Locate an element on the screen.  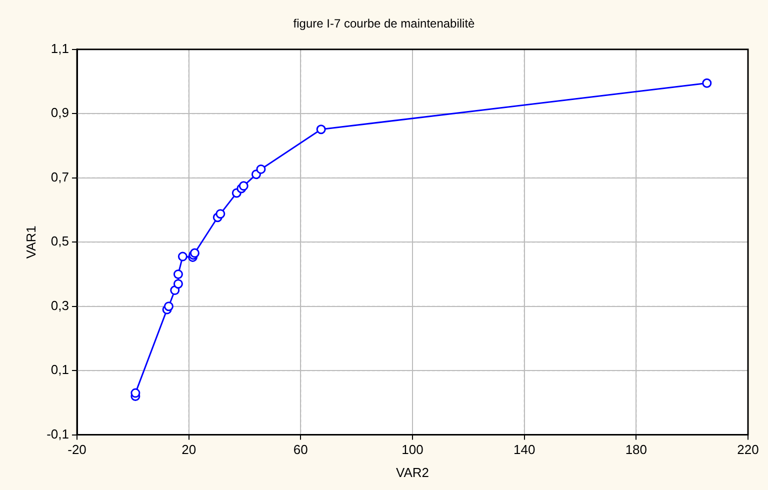
x-tick-label: 220 is located at coordinates (748, 450).